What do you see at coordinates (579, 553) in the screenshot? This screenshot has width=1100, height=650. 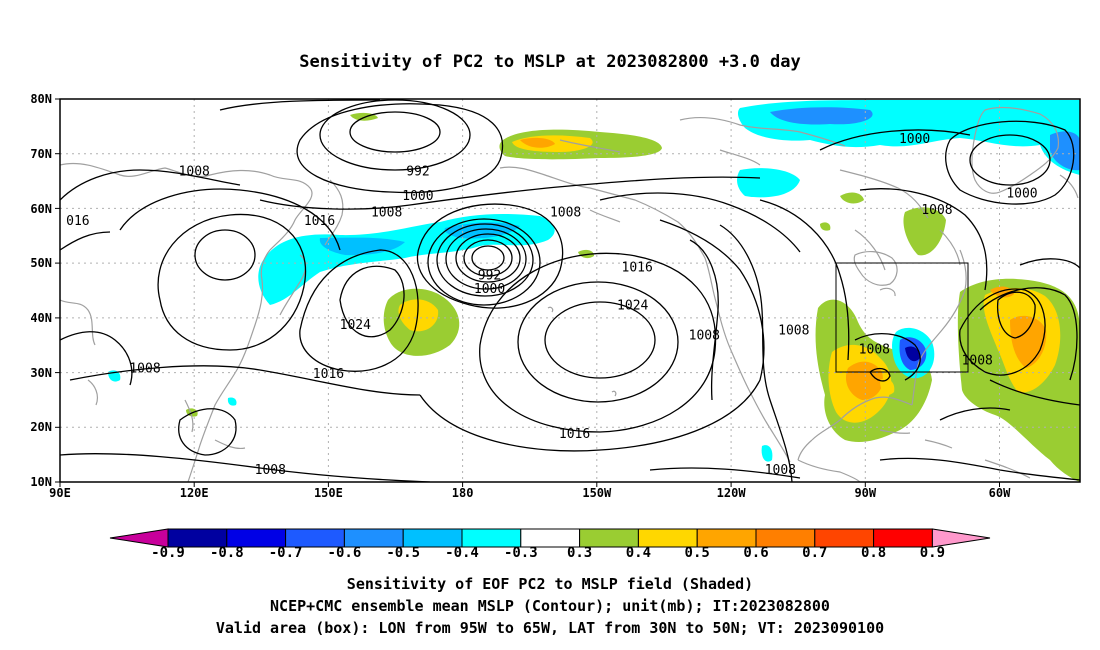 I see `colorbar-tick-label: 0.3` at bounding box center [579, 553].